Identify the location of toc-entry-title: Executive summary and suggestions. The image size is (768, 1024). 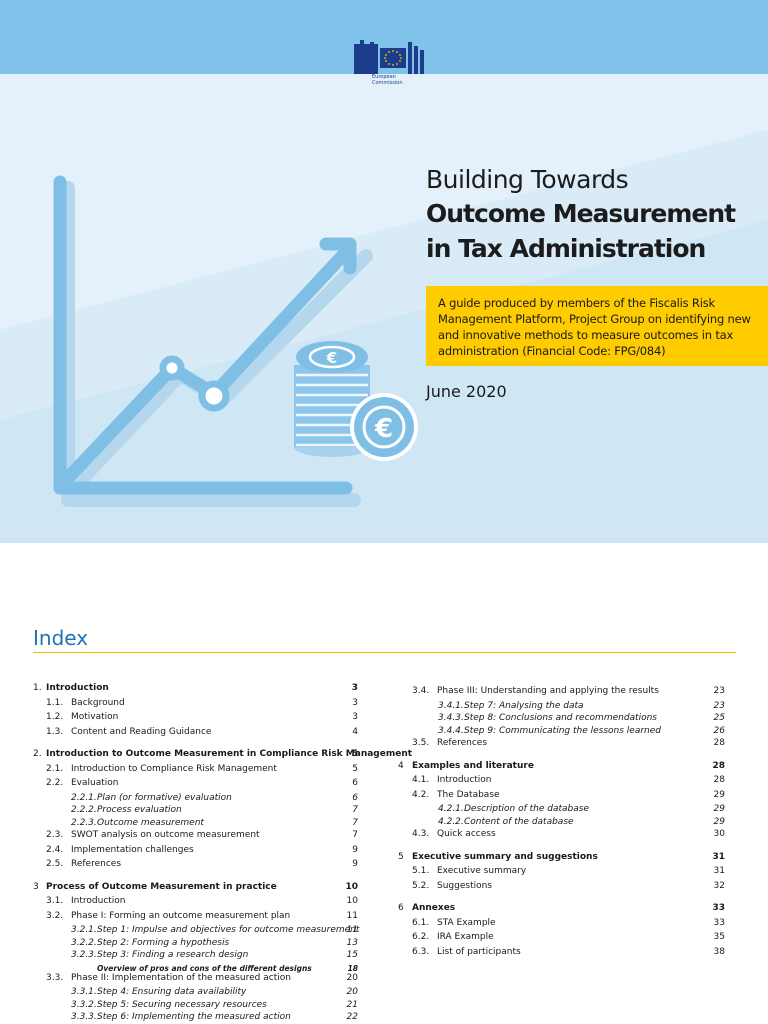
(505, 856).